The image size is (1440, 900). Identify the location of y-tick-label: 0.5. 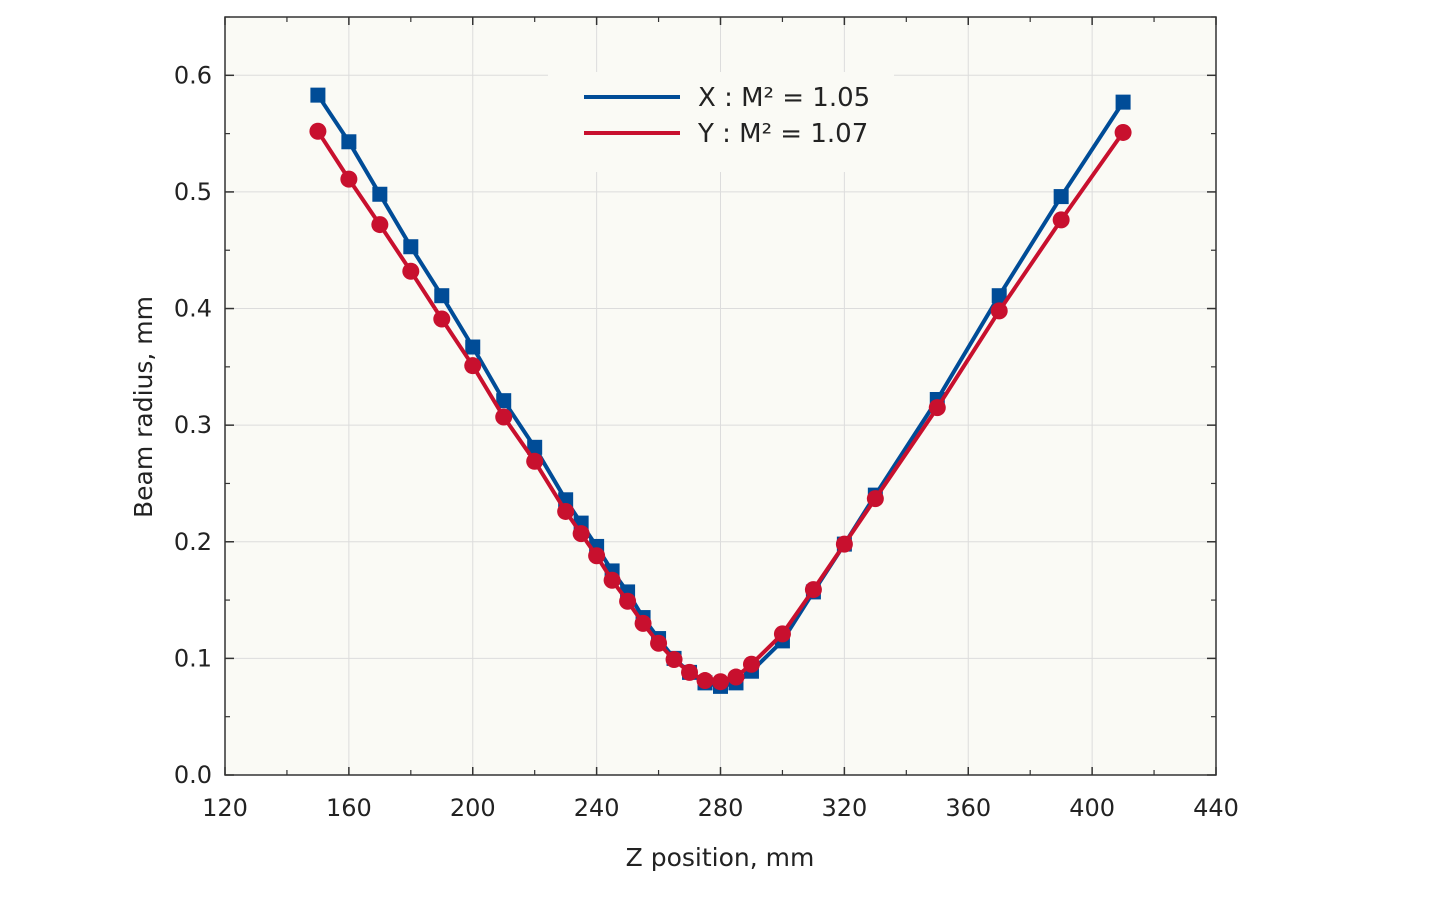
(193, 192).